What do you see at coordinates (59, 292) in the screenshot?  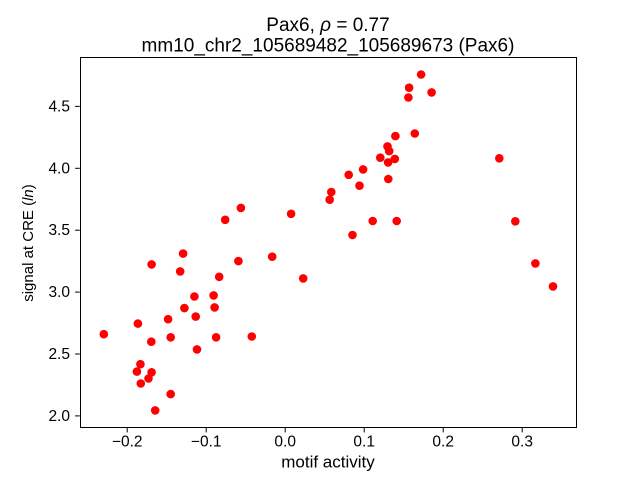 I see `svg-text: 3.0` at bounding box center [59, 292].